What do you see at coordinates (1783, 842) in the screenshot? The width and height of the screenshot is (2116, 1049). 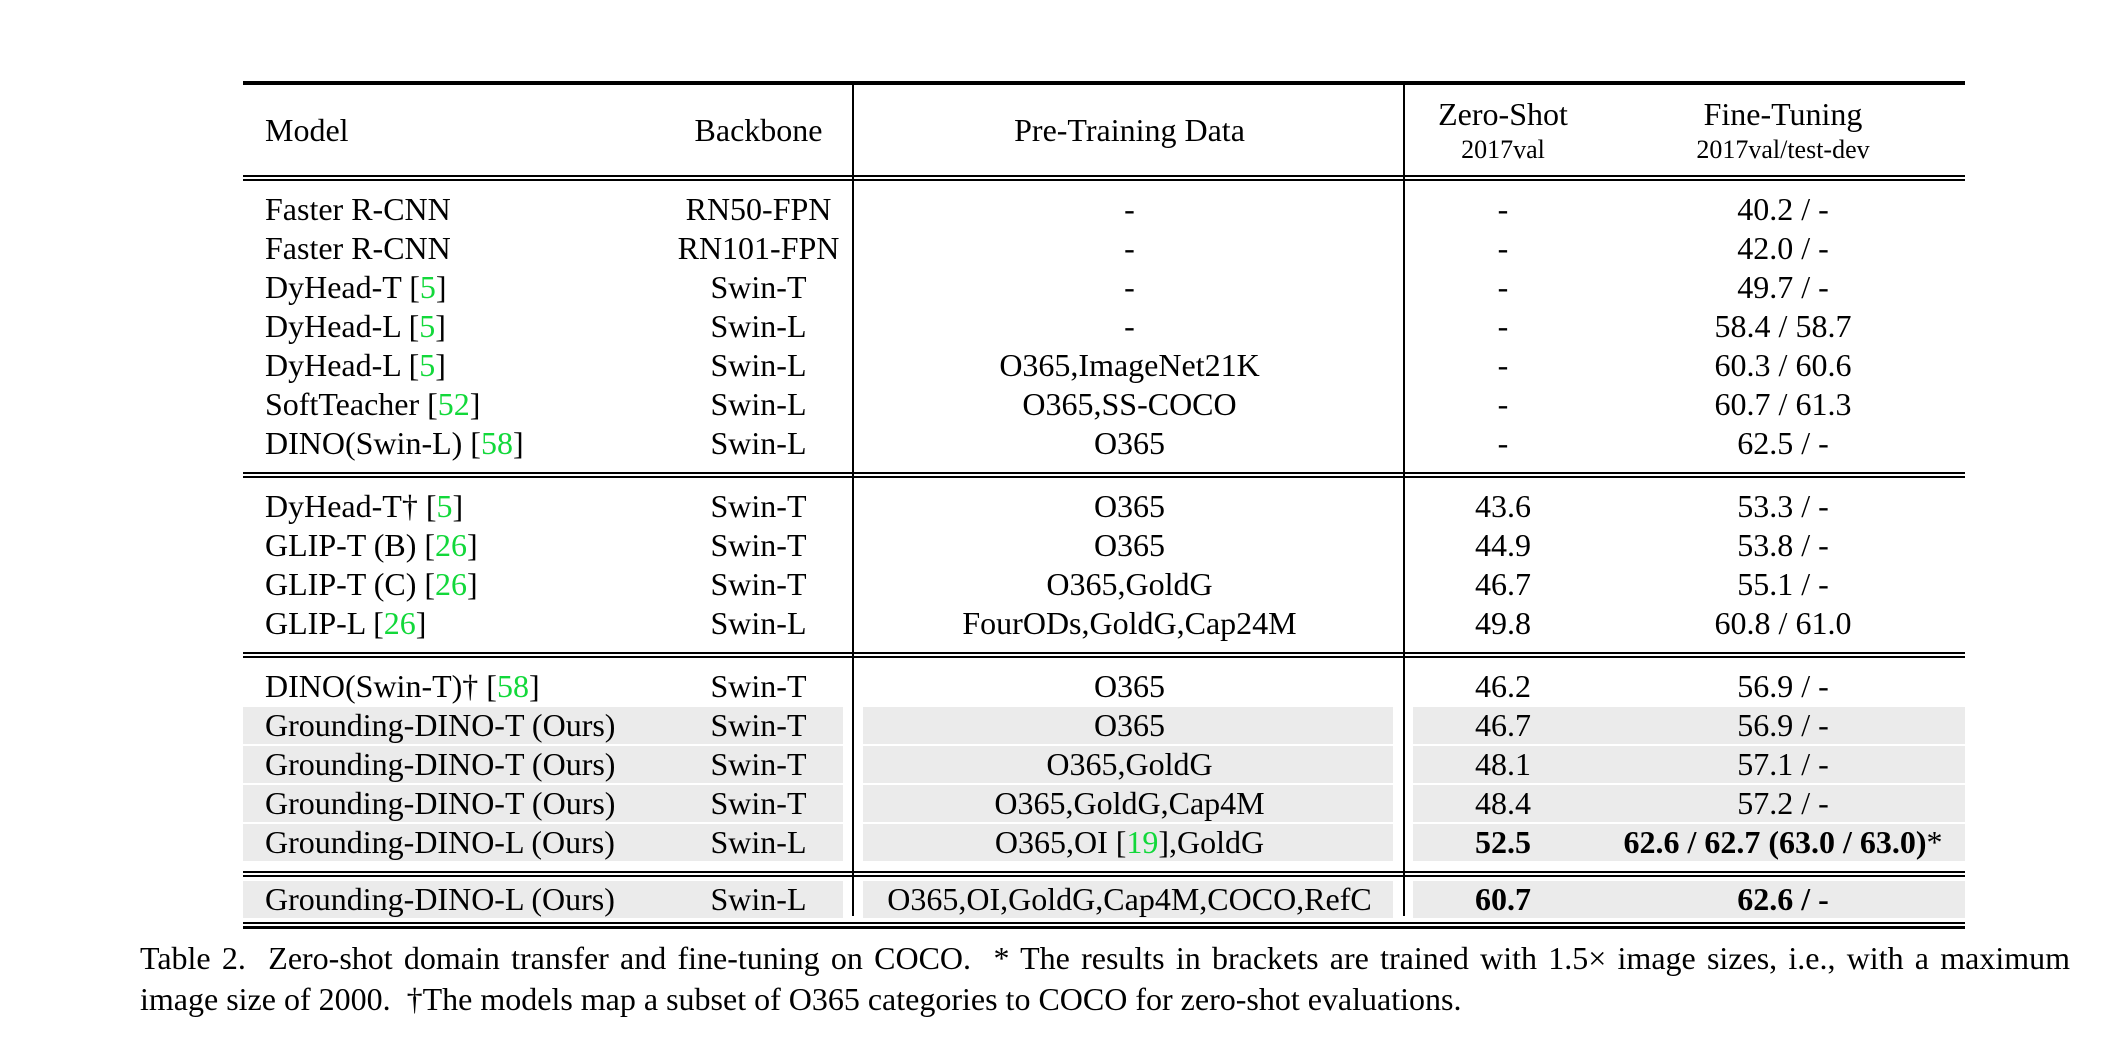 I see `cell-fine-tuning: 62.6 / 62.7 (63.0 / 63.0) *` at bounding box center [1783, 842].